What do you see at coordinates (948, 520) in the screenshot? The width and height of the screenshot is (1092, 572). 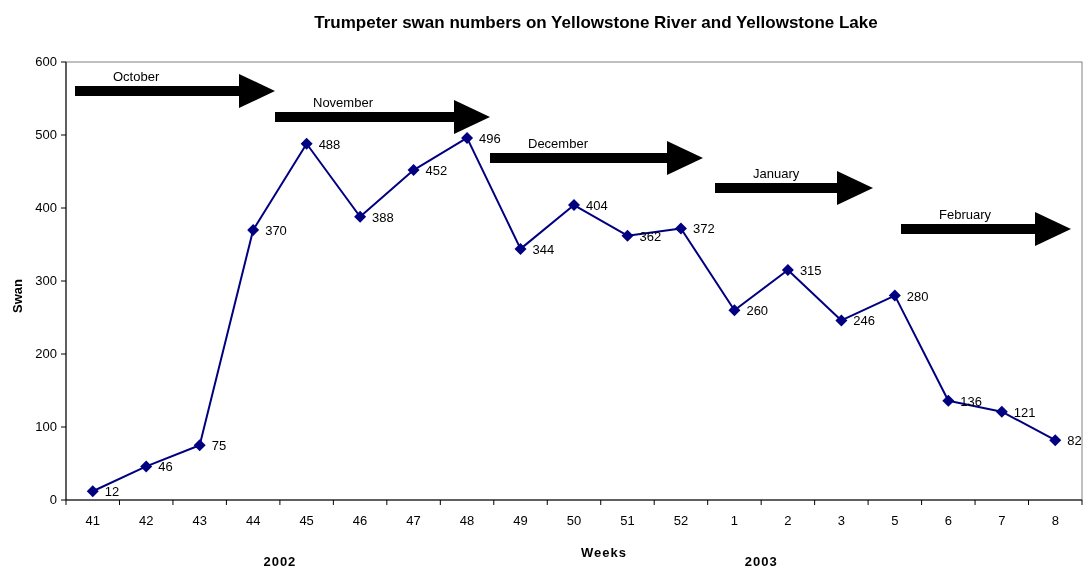 I see `x-tick-label: 6` at bounding box center [948, 520].